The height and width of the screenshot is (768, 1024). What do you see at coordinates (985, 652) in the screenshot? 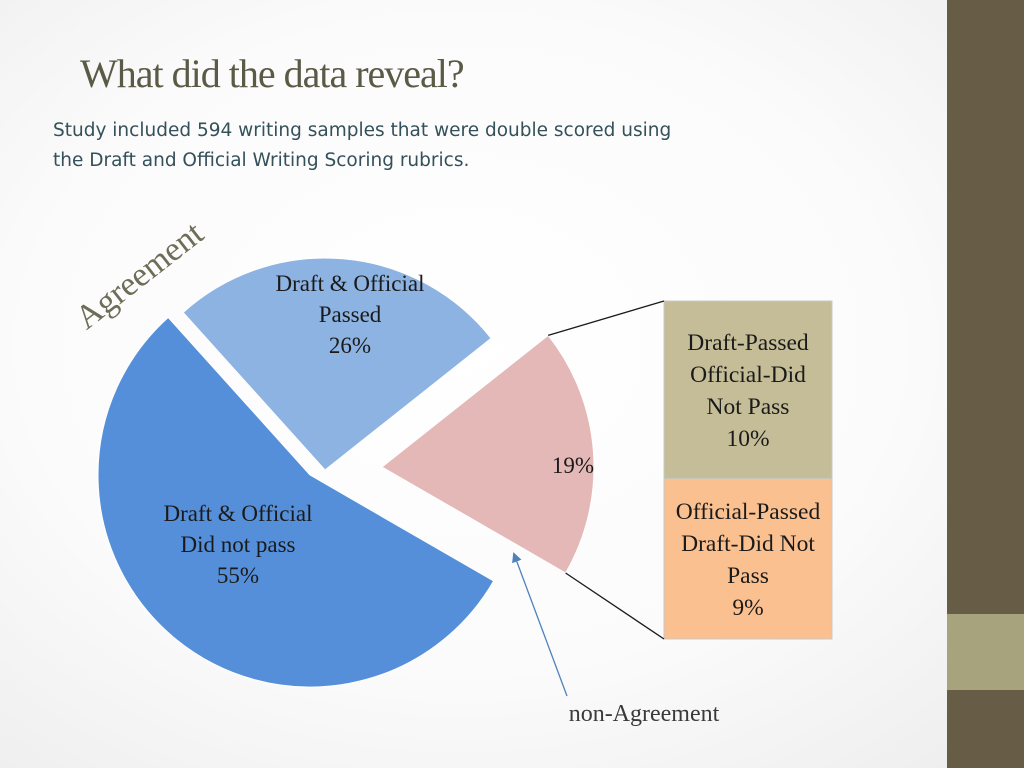
I see `sidebar-accent-block` at bounding box center [985, 652].